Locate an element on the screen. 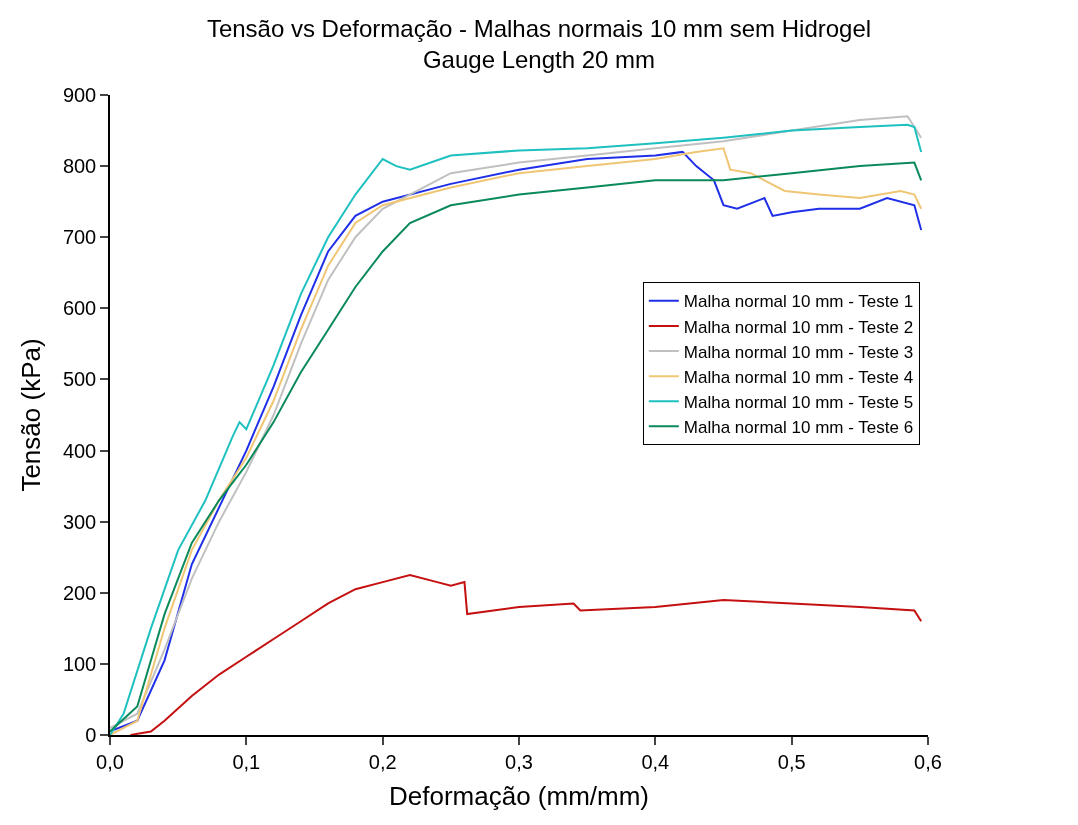  y-tick-label: 100 is located at coordinates (79, 663).